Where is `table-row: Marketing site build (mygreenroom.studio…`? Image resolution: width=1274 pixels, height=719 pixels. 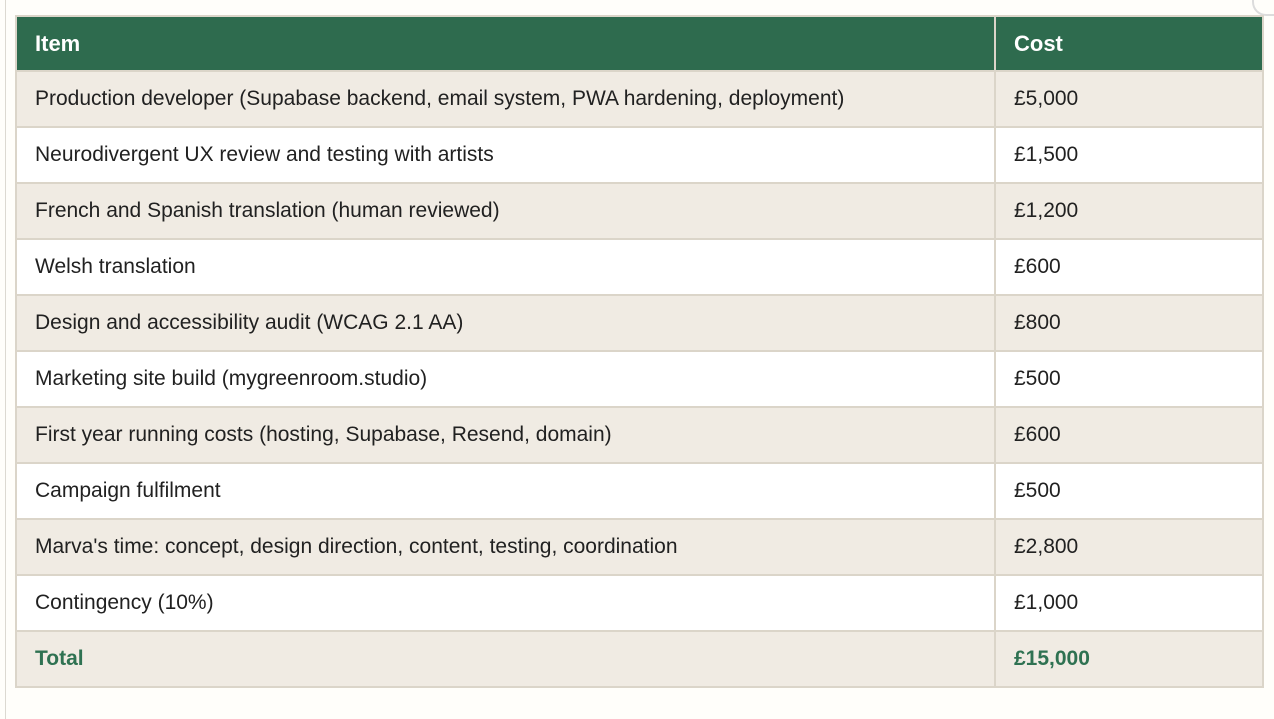 table-row: Marketing site build (mygreenroom.studio… is located at coordinates (639, 379).